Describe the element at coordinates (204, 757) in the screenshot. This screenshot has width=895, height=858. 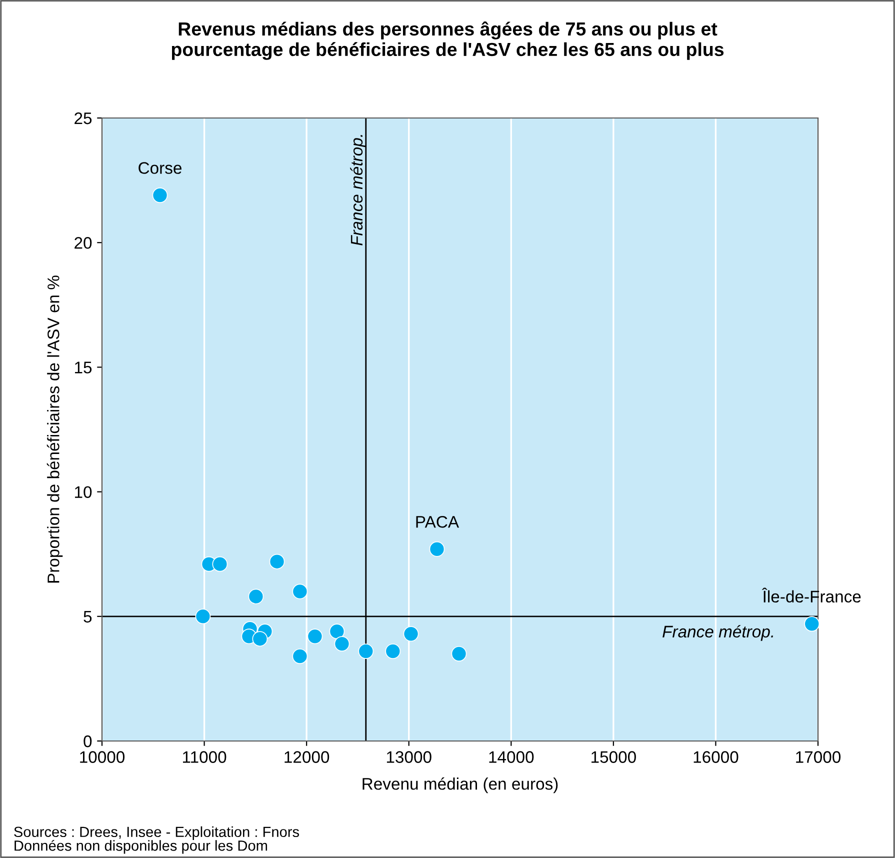
I see `x-tick-label: 11000` at that location.